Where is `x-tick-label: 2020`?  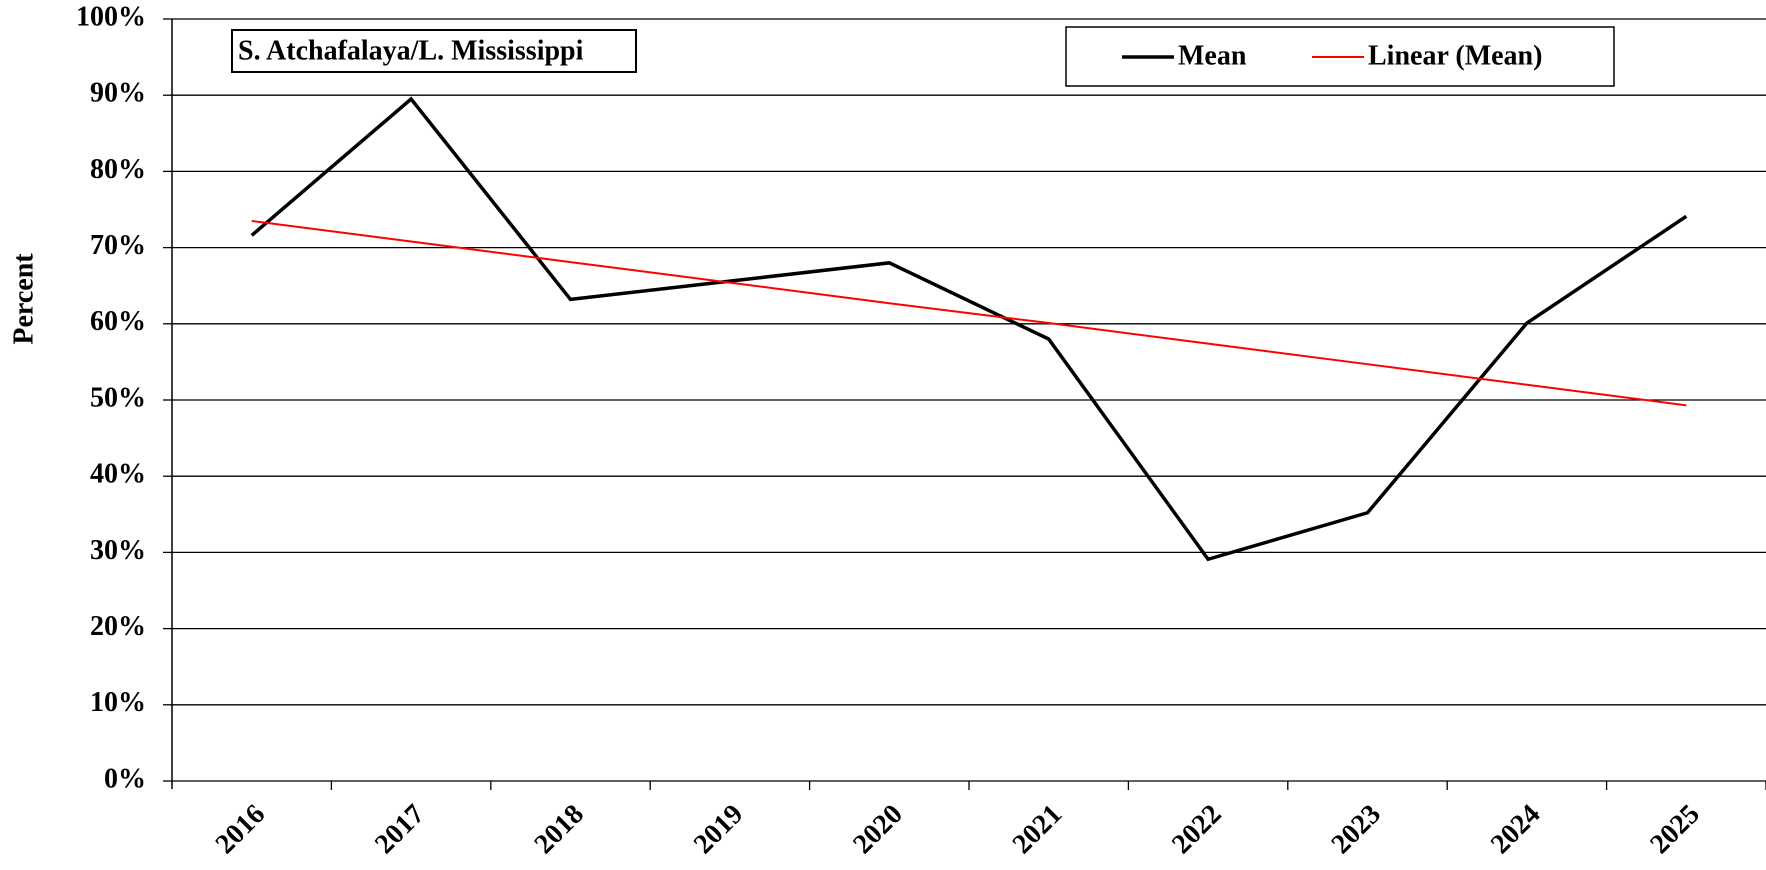 x-tick-label: 2020 is located at coordinates (878, 830).